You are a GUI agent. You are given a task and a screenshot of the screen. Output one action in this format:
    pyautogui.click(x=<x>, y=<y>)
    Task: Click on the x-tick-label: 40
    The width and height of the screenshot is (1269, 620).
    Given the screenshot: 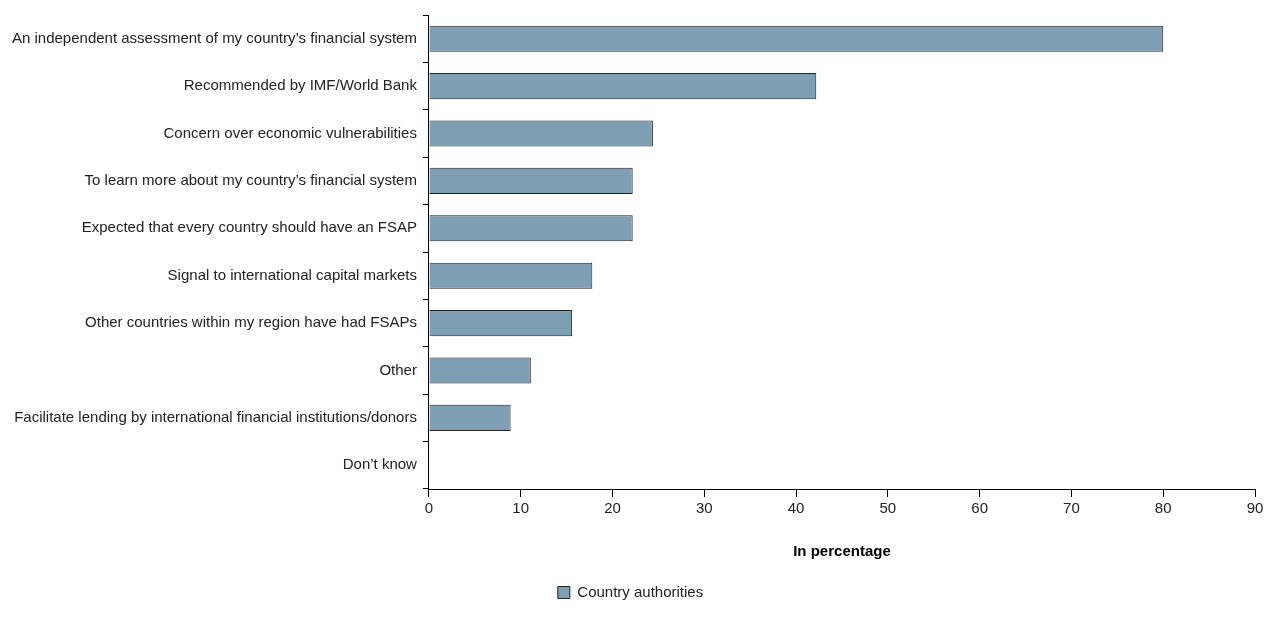 What is the action you would take?
    pyautogui.click(x=796, y=508)
    